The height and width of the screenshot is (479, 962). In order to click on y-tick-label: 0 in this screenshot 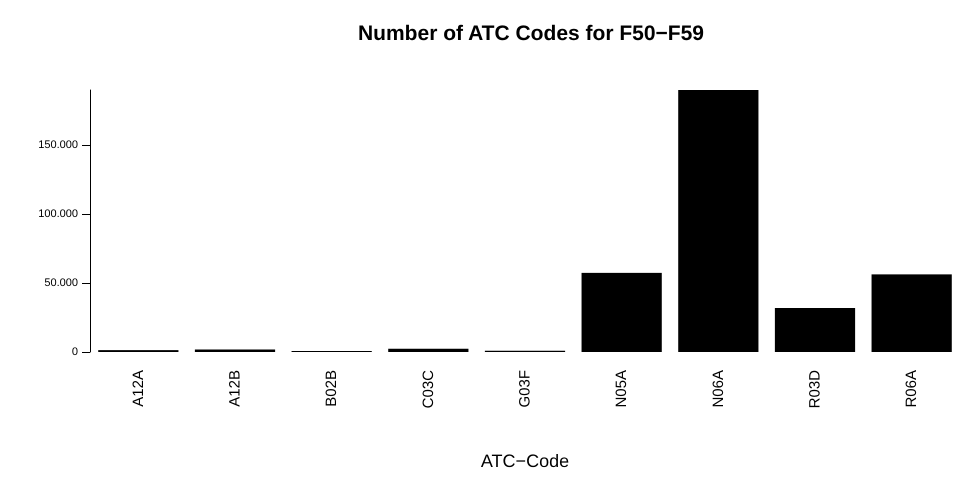, I will do `click(75, 352)`.